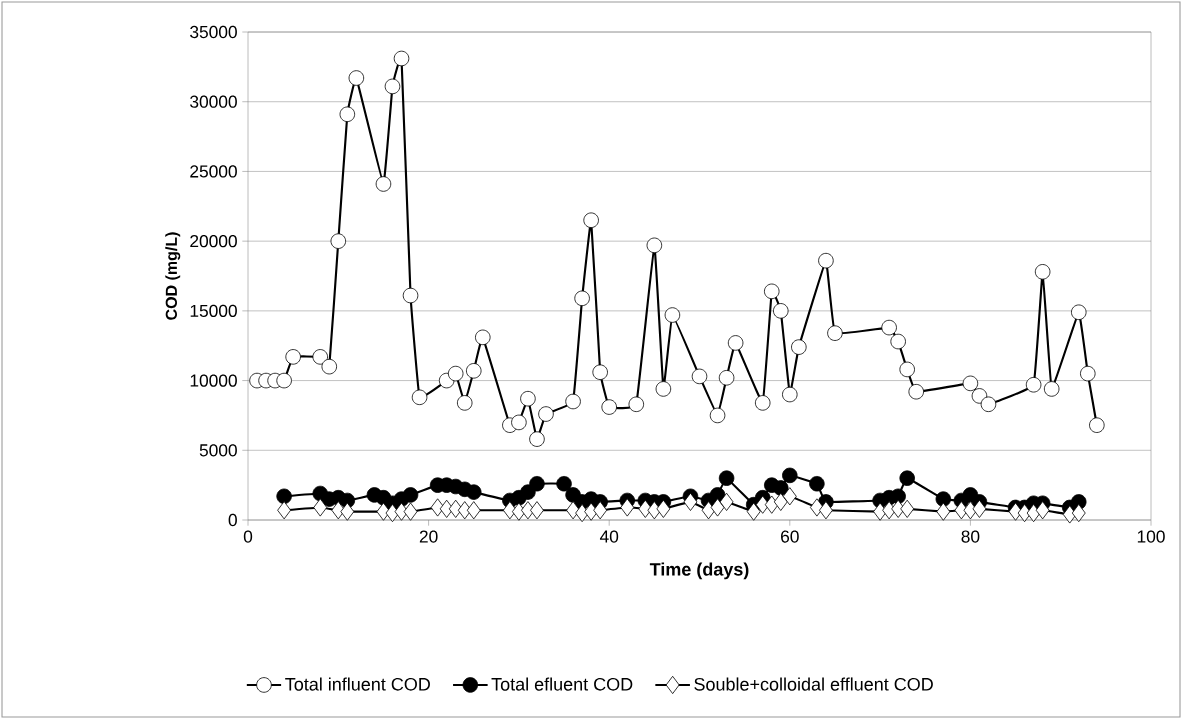 The height and width of the screenshot is (719, 1182). I want to click on y-tick-label: 25000, so click(213, 171).